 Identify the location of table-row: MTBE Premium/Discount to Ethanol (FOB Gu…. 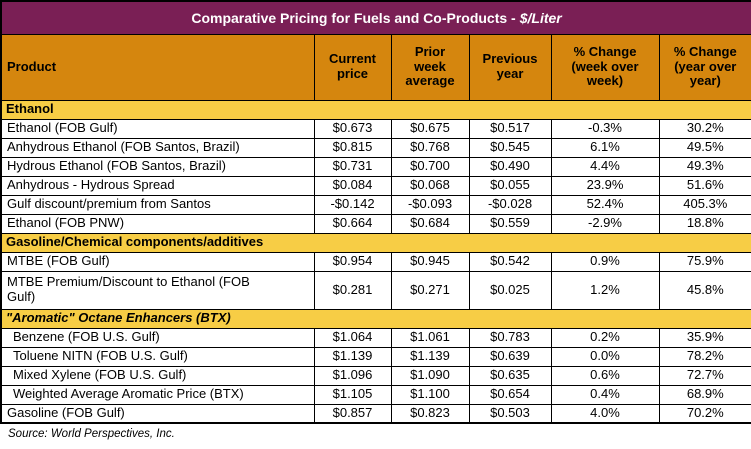
(375, 290).